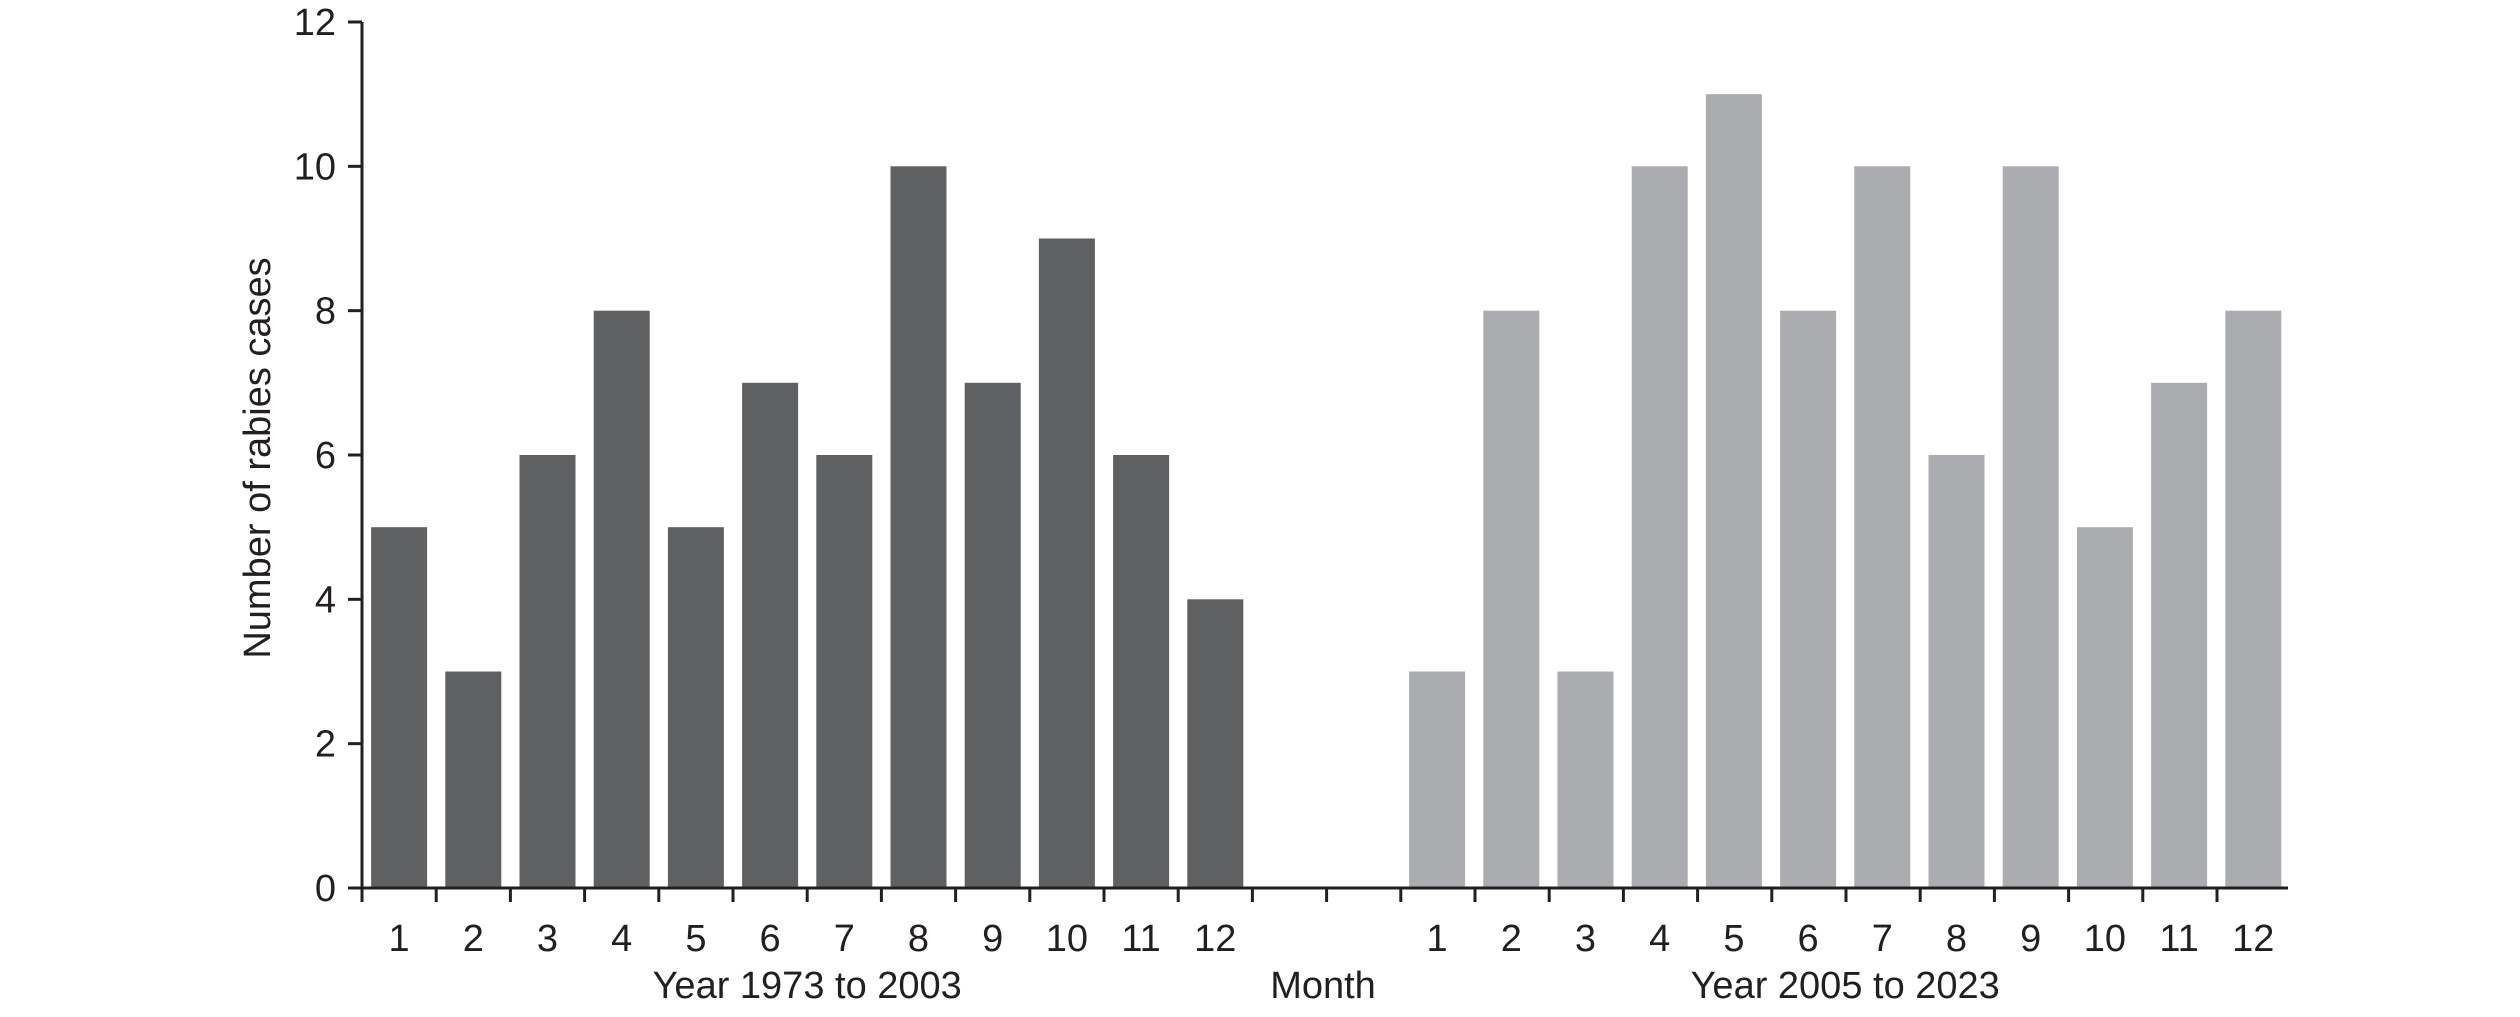  Describe the element at coordinates (325, 312) in the screenshot. I see `y-tick-label: 8` at that location.